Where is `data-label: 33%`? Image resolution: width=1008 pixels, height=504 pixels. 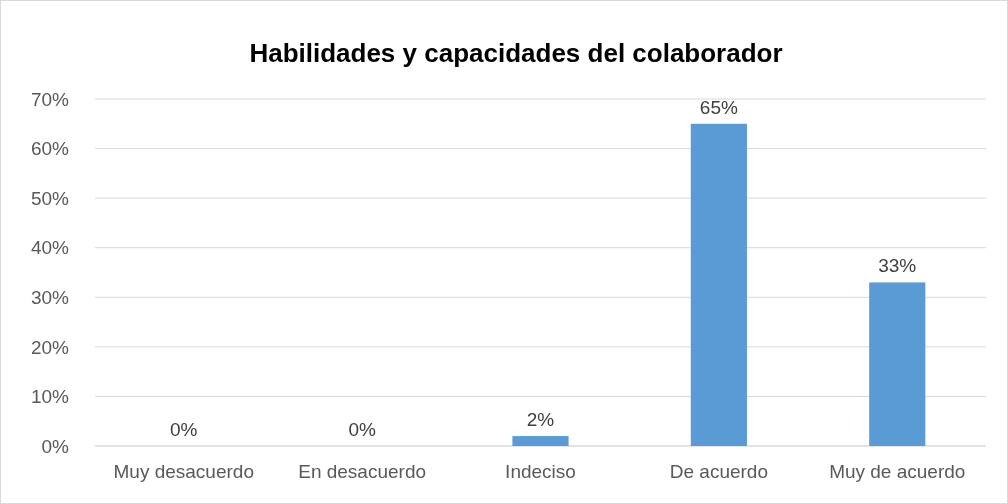
data-label: 33% is located at coordinates (897, 266).